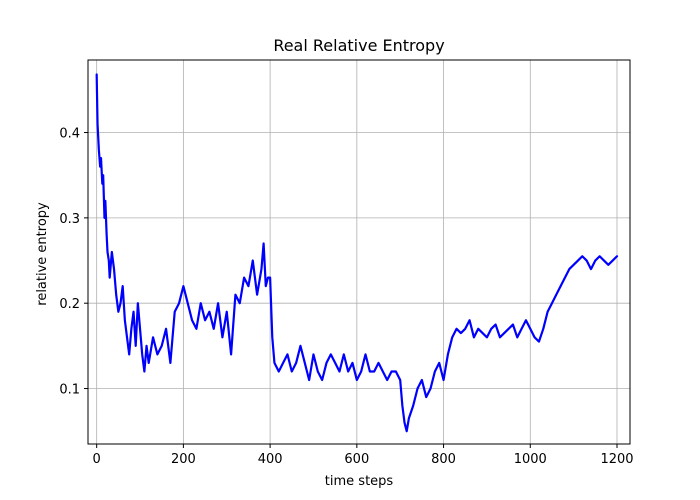 The image size is (700, 500). Describe the element at coordinates (358, 45) in the screenshot. I see `chart-title: Real Relative Entropy` at that location.